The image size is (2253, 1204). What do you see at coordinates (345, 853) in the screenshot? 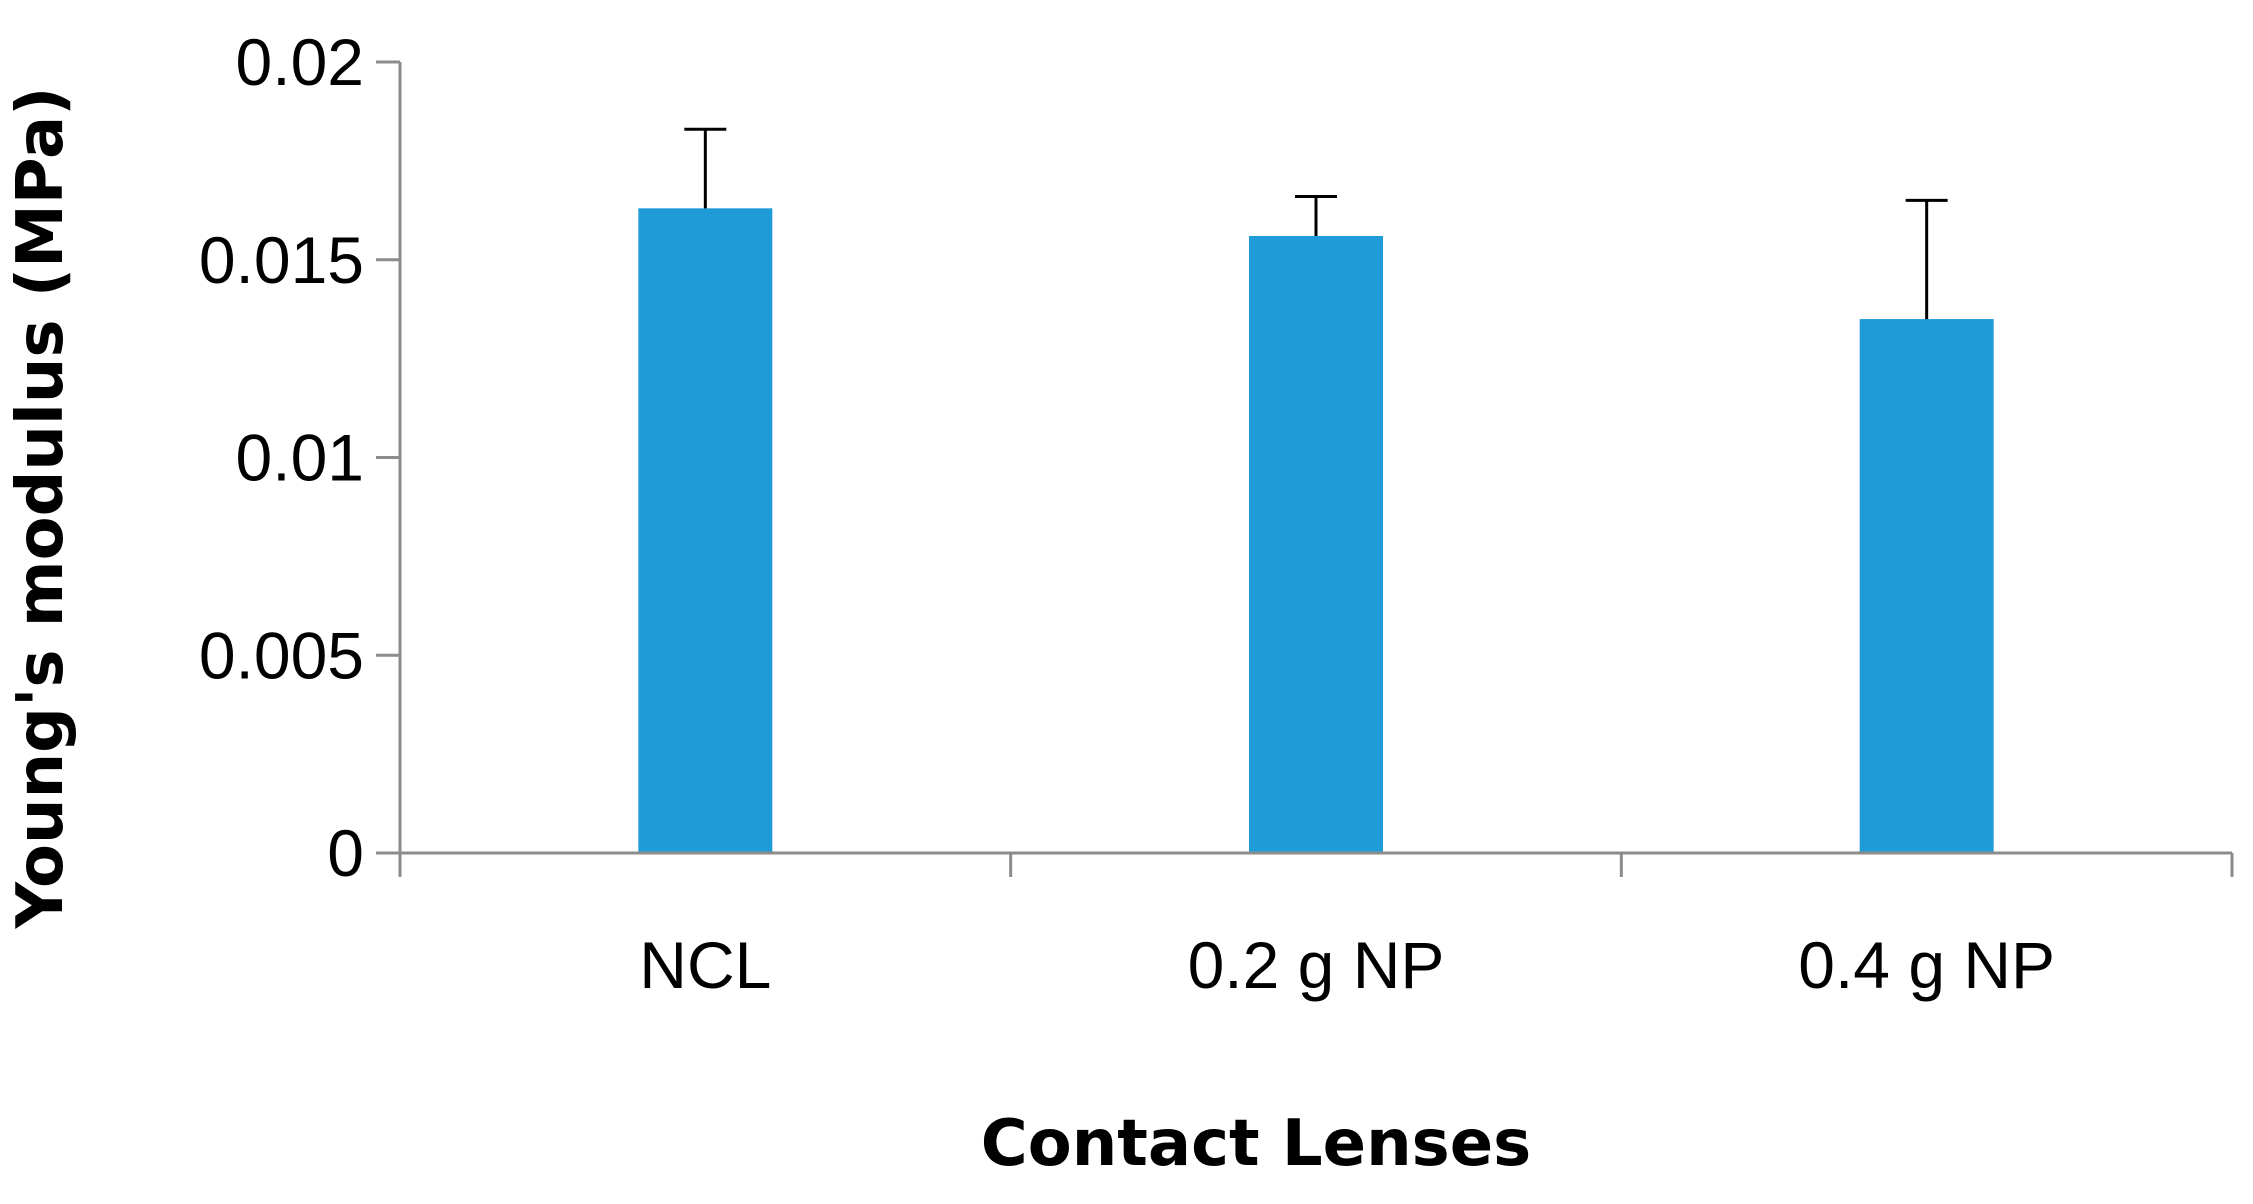
I see `y-tick-label: 0` at bounding box center [345, 853].